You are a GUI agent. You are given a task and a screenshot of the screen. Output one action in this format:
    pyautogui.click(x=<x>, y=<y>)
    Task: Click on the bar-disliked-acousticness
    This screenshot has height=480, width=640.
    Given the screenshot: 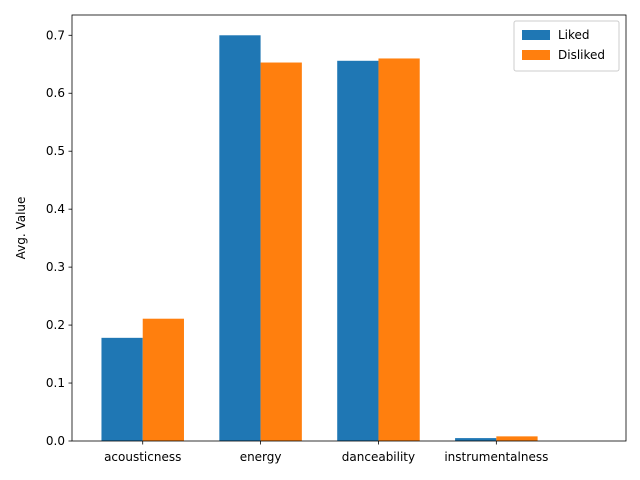 What is the action you would take?
    pyautogui.click(x=163, y=379)
    